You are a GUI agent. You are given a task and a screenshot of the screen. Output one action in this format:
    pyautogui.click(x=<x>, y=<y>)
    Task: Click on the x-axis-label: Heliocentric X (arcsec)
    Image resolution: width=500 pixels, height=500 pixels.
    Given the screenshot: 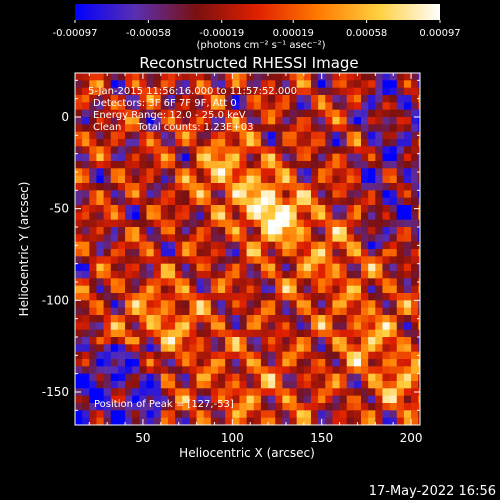 What is the action you would take?
    pyautogui.click(x=247, y=453)
    